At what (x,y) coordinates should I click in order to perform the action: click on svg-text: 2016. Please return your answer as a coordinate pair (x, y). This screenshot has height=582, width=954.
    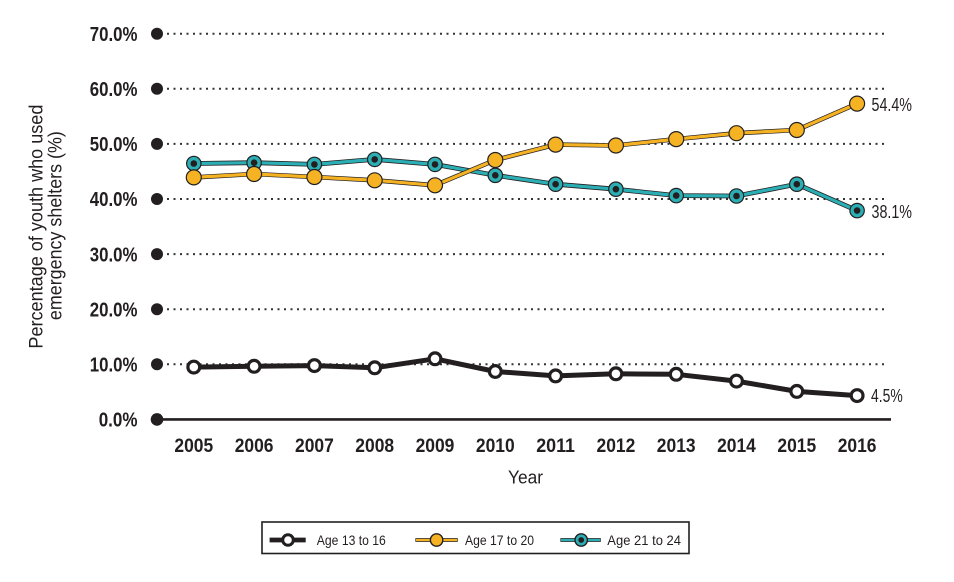
    Looking at the image, I should click on (857, 446).